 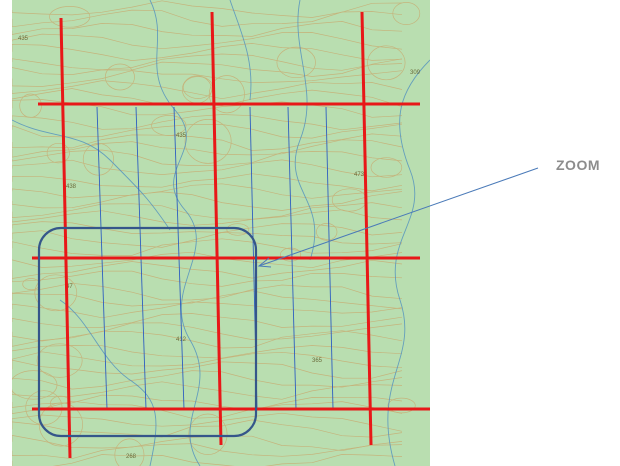 What do you see at coordinates (65, 238) in the screenshot?
I see `grid-line-vertical` at bounding box center [65, 238].